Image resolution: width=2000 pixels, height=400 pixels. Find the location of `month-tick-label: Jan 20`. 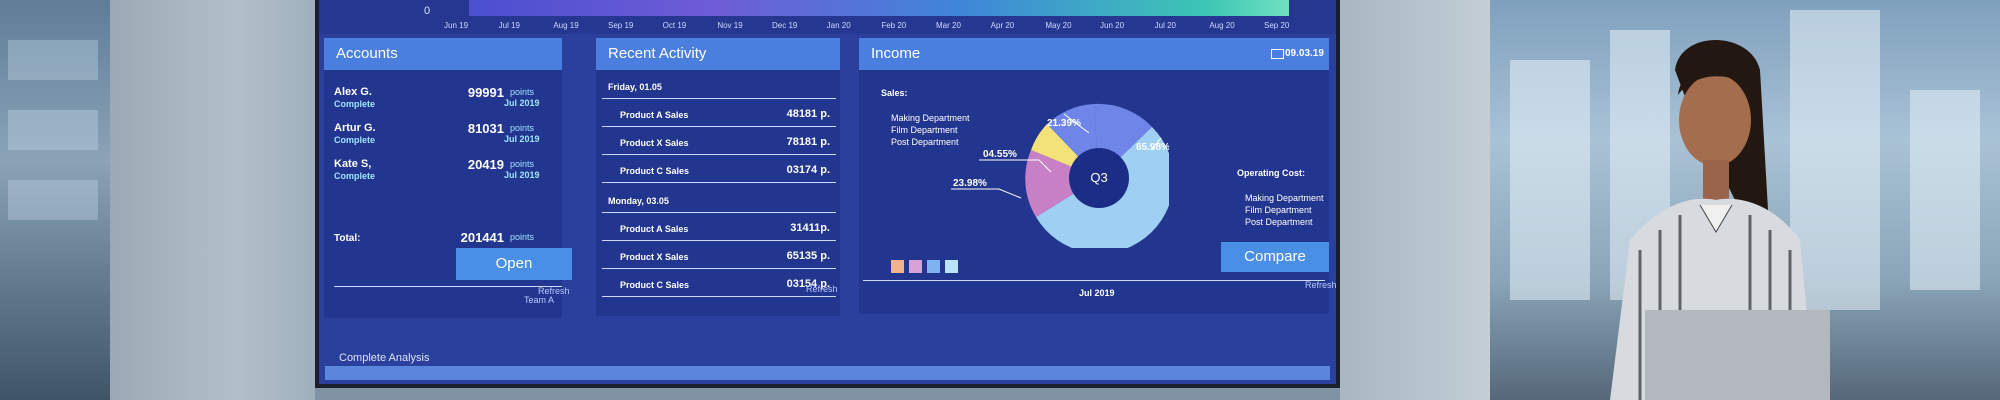

month-tick-label: Jan 20 is located at coordinates (838, 25).